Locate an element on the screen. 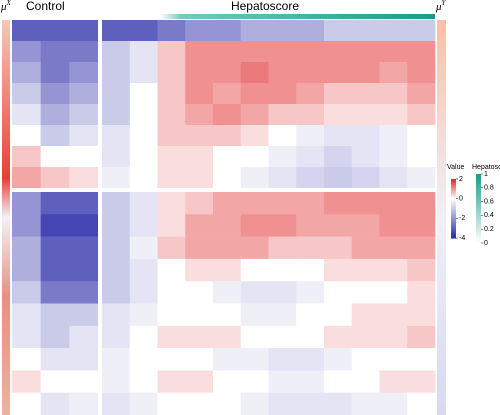  mu-y-label: μY is located at coordinates (441, 6).